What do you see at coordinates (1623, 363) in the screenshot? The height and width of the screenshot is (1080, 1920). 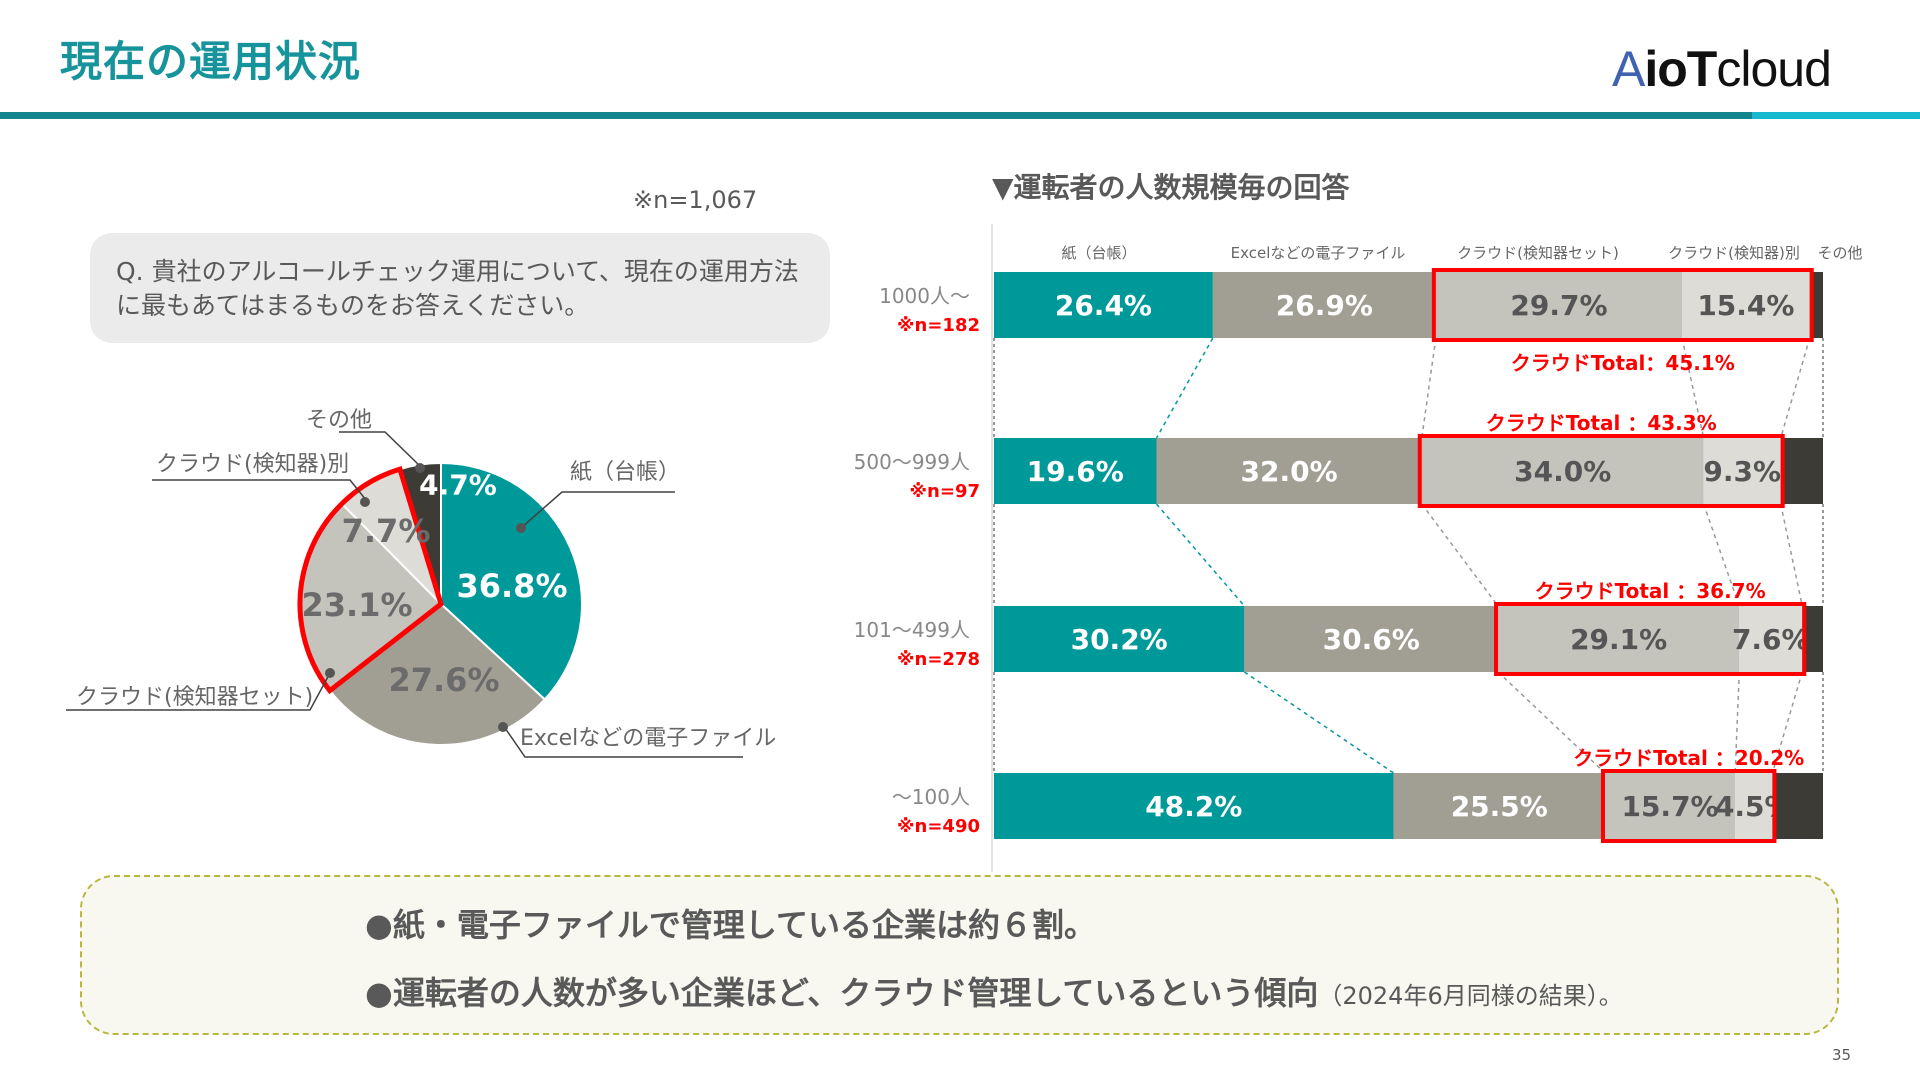 I see `cloud-total-label: クラウドTotal：45.1%` at bounding box center [1623, 363].